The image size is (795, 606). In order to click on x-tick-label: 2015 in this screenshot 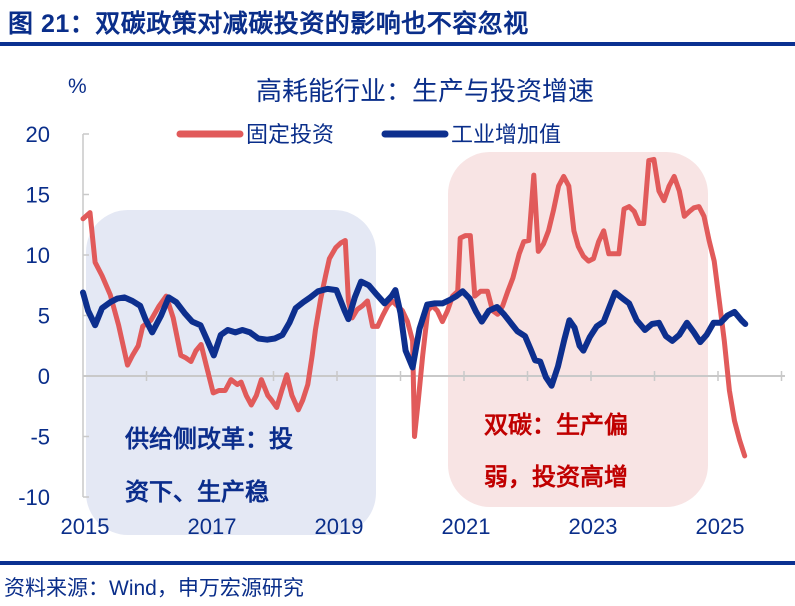, I will do `click(85, 526)`.